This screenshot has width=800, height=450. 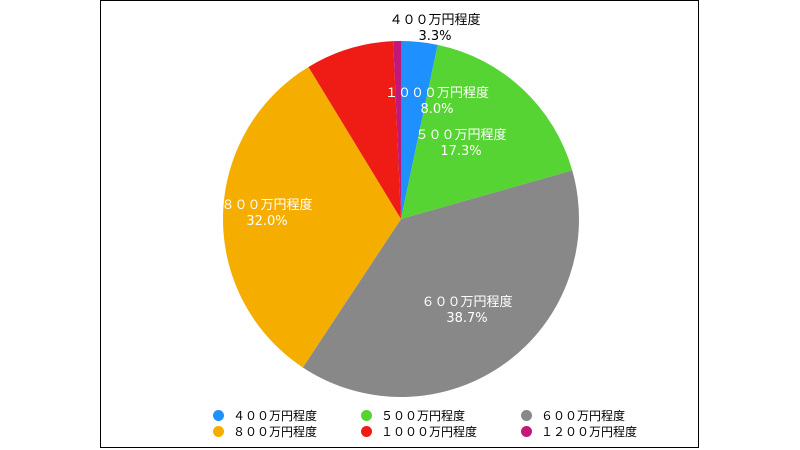 What do you see at coordinates (466, 318) in the screenshot?
I see `slice-percent-label: 38.7%` at bounding box center [466, 318].